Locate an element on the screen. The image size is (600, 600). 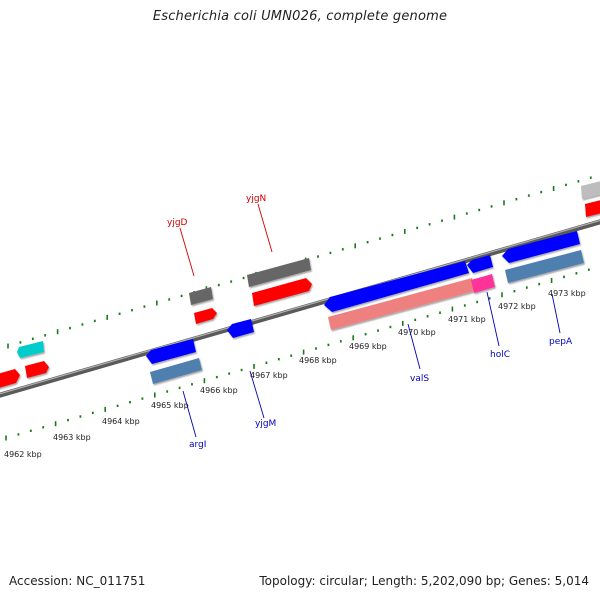
reverse-gene-valS is located at coordinates (396, 286).